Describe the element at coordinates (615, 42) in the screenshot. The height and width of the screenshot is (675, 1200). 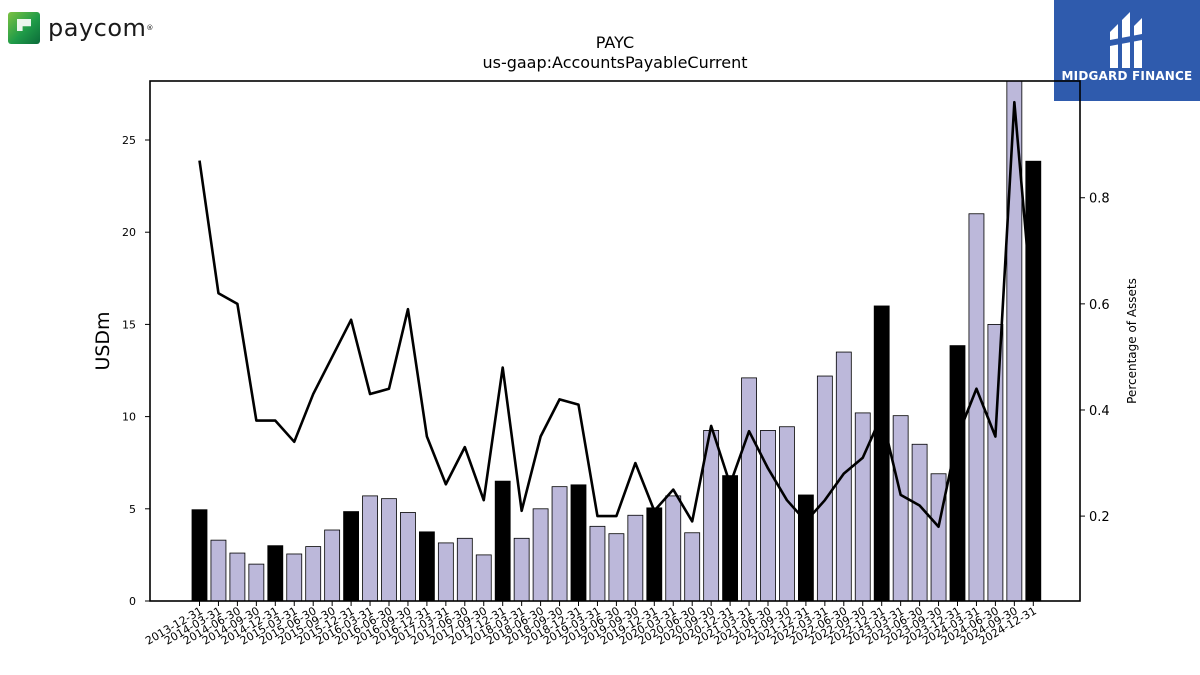
I see `chart-title: PAYC` at that location.